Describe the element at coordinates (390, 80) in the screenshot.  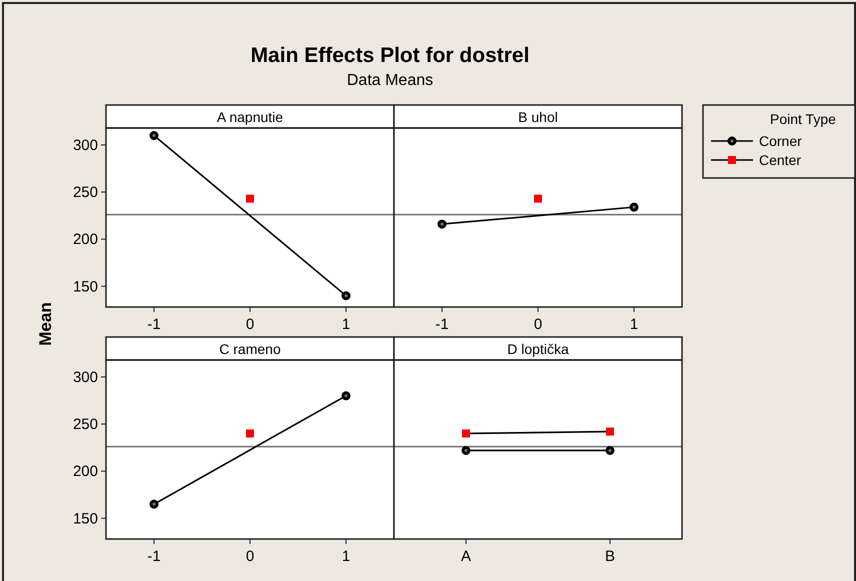
I see `text: Data Means` at that location.